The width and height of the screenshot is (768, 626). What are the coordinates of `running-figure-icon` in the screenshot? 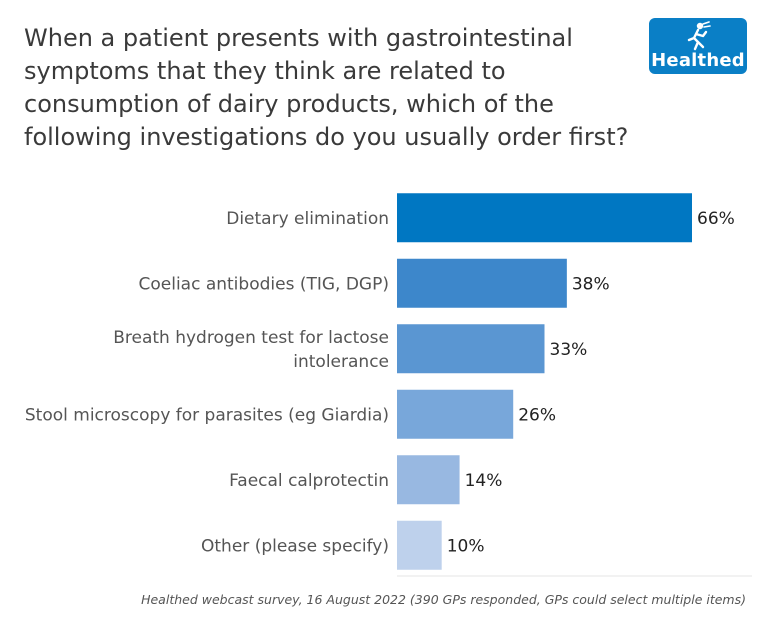 It's located at (699, 36).